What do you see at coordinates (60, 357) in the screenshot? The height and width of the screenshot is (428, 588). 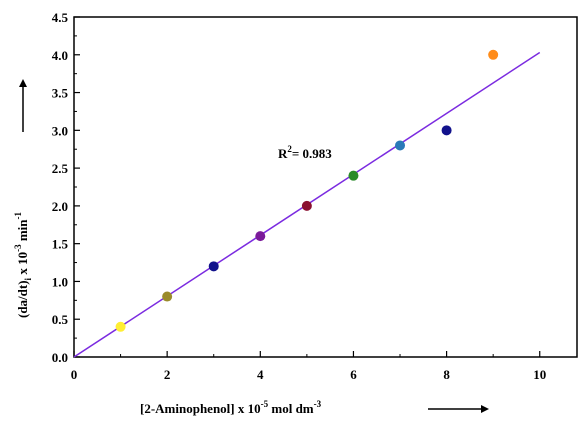 I see `y-tick-label: 0.0` at bounding box center [60, 357].